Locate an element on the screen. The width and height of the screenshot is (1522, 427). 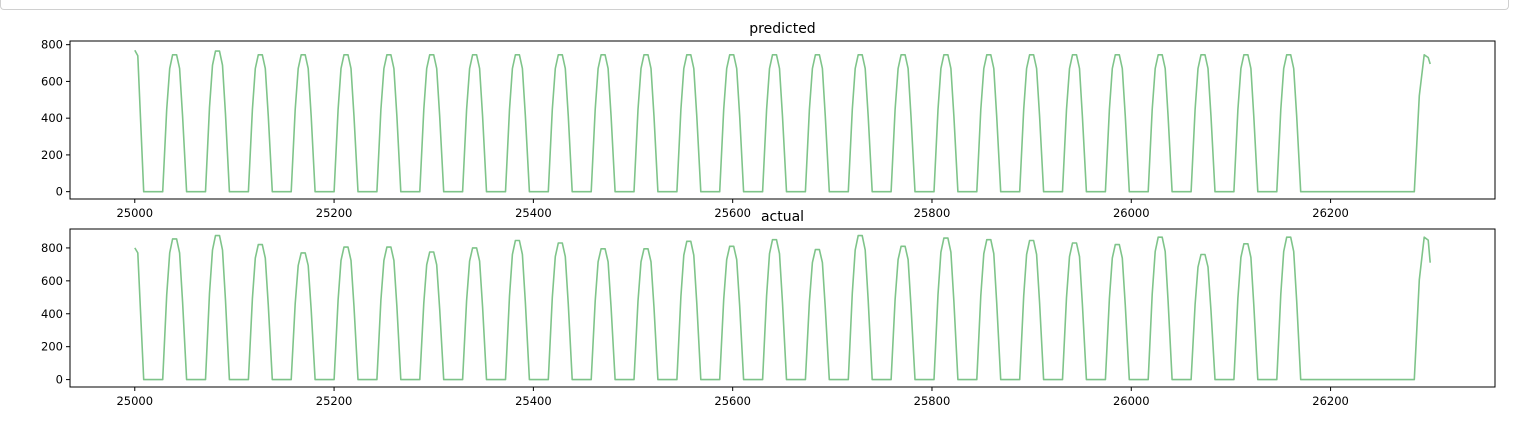
actual-ytick-label: 0 is located at coordinates (59, 380).